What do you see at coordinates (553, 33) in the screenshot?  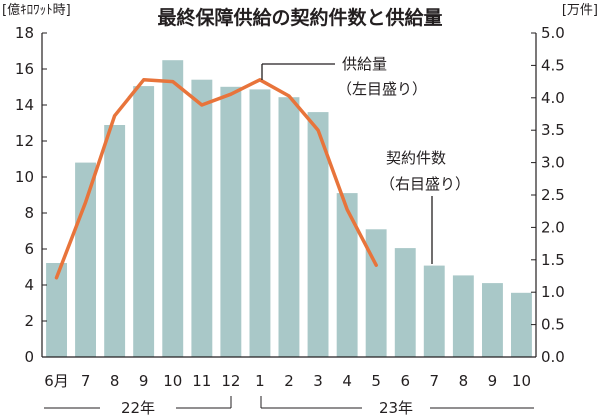 I see `right-tick-label-10: 5.0` at bounding box center [553, 33].